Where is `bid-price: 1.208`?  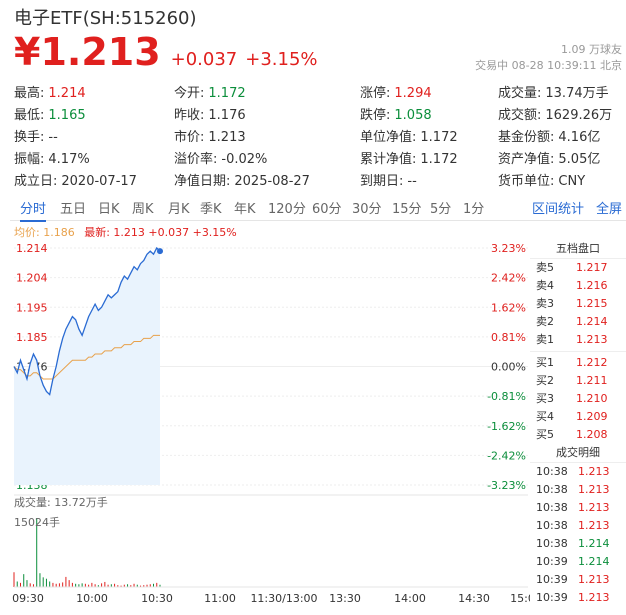
bid-price: 1.208 is located at coordinates (592, 434).